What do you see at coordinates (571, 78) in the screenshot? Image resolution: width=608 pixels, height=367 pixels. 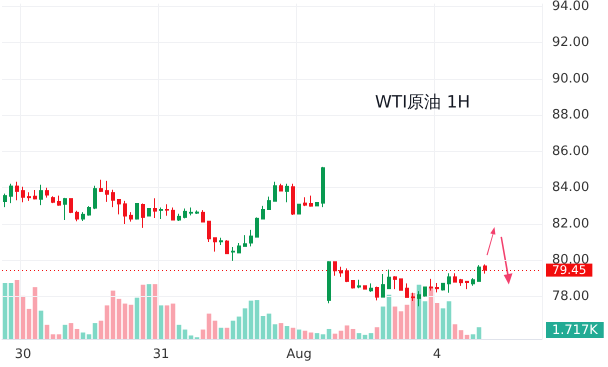 I see `y-tick-label: 90.00` at bounding box center [571, 78].